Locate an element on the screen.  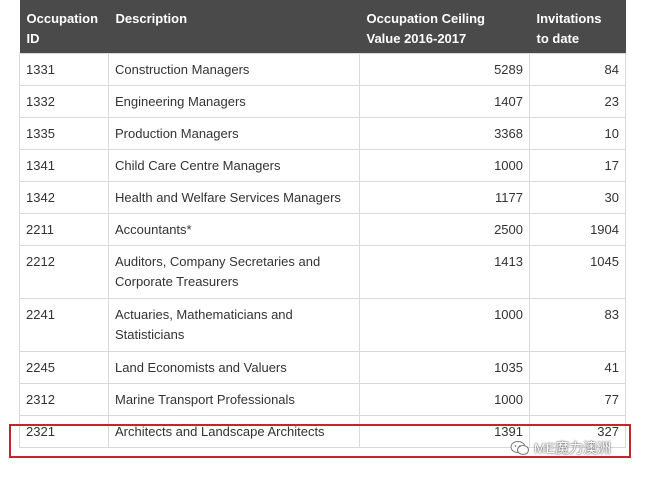
cell-description: Construction Managers is located at coordinates (234, 69).